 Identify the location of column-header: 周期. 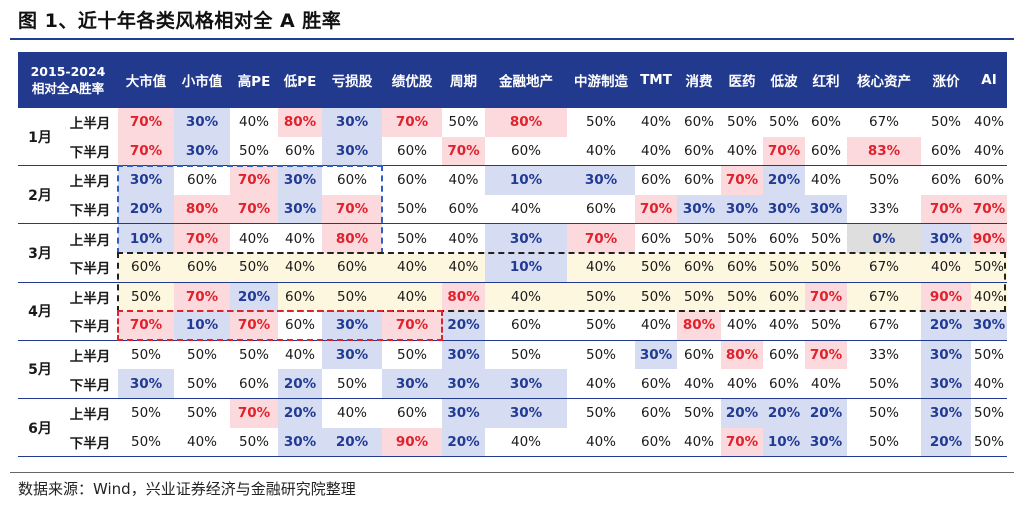
(463, 80).